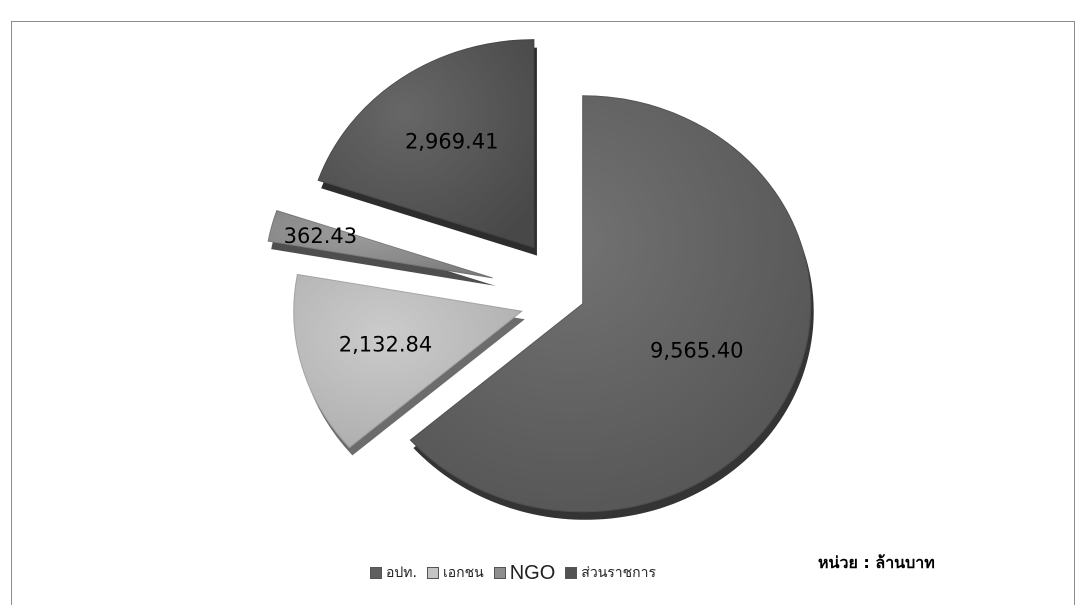 The width and height of the screenshot is (1089, 606). I want to click on slice-government-shading, so click(426, 143).